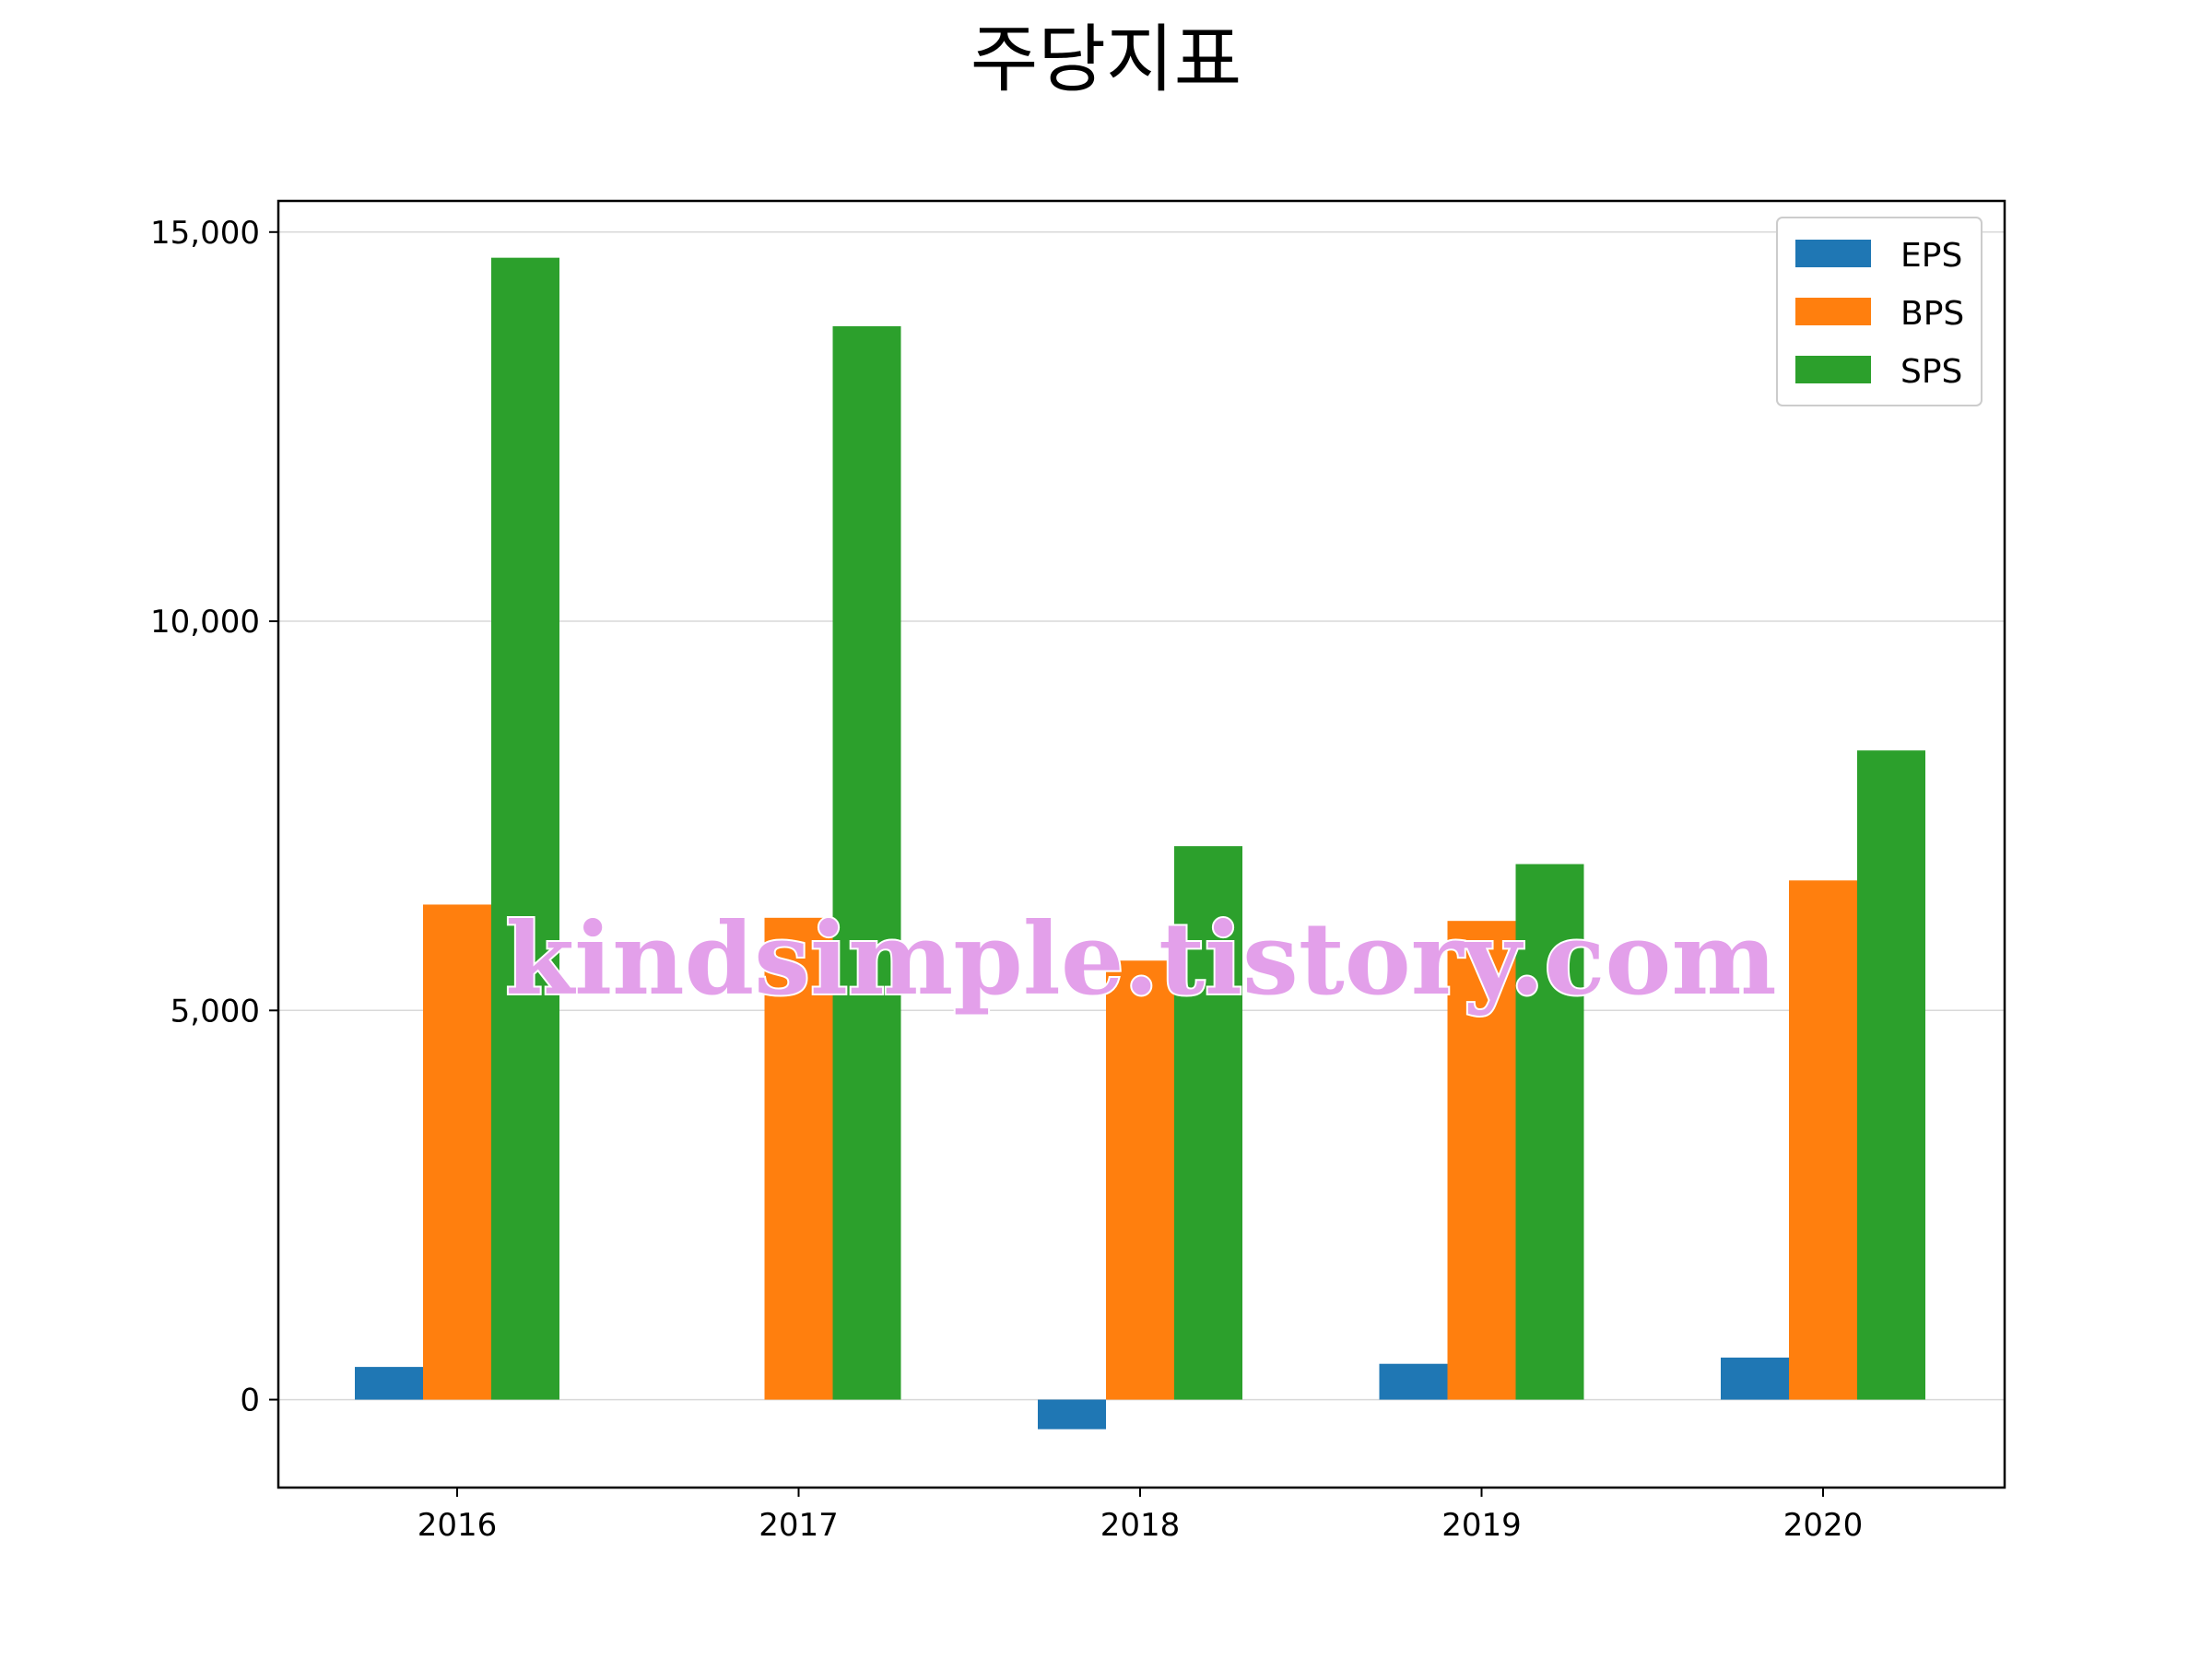  Describe the element at coordinates (1208, 1123) in the screenshot. I see `bar-sps-2018` at that location.